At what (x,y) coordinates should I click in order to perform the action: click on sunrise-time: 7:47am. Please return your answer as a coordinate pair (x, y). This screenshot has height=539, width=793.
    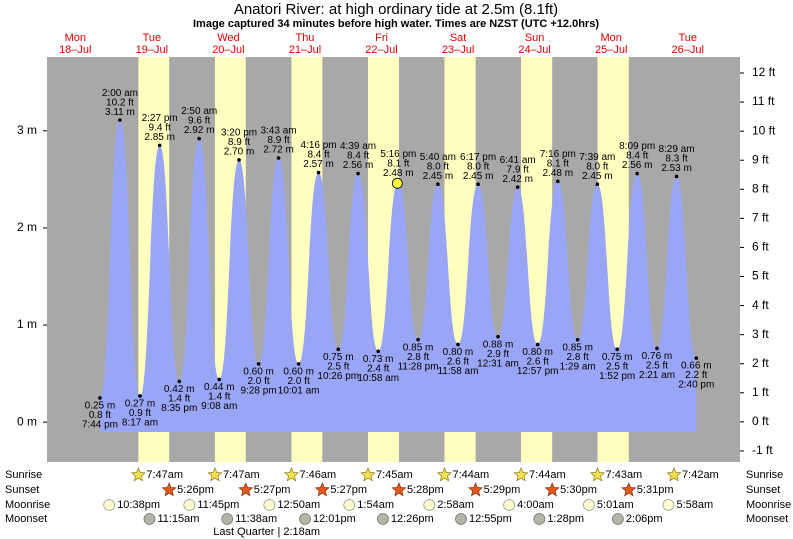
    Looking at the image, I should click on (241, 475).